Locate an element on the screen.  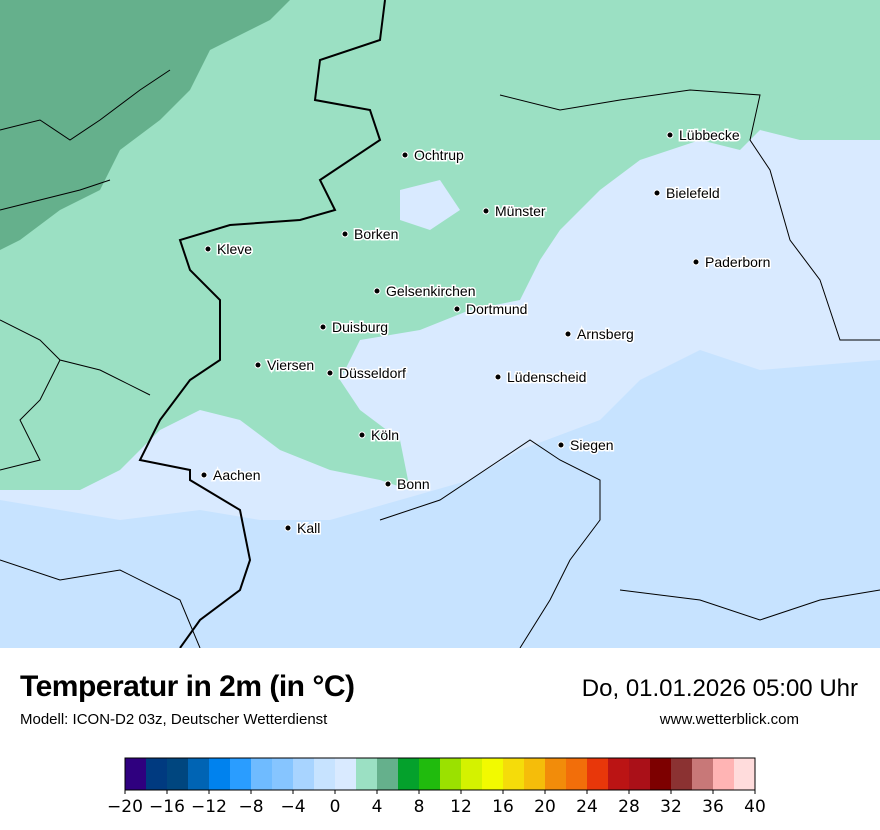
city-label: Paderborn is located at coordinates (737, 262).